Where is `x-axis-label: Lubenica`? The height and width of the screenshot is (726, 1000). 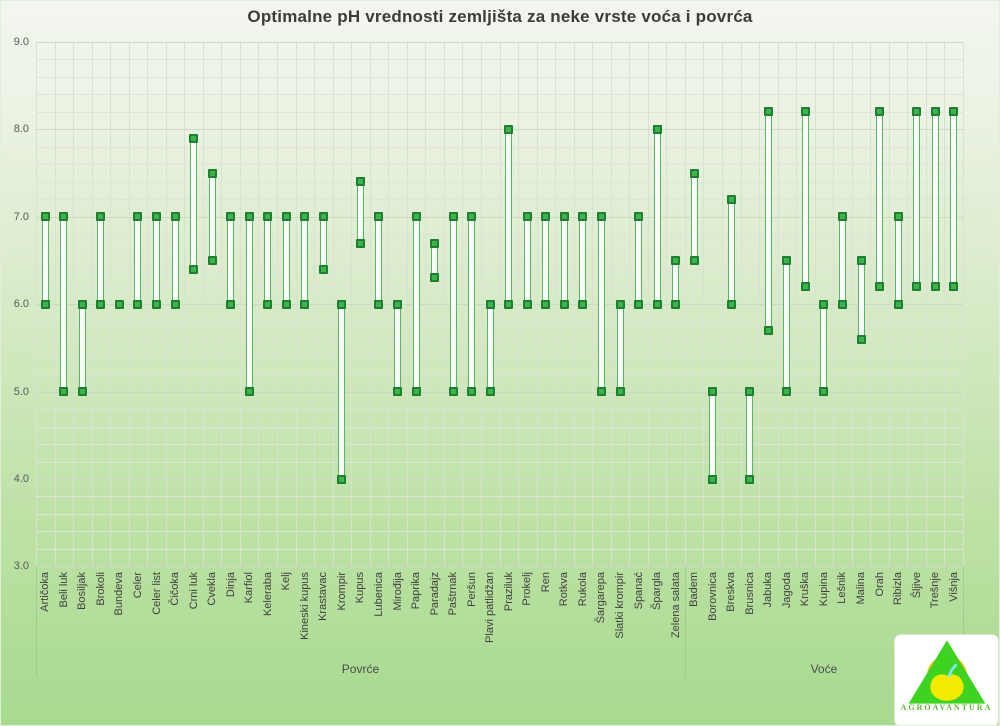
x-axis-label: Lubenica is located at coordinates (378, 595).